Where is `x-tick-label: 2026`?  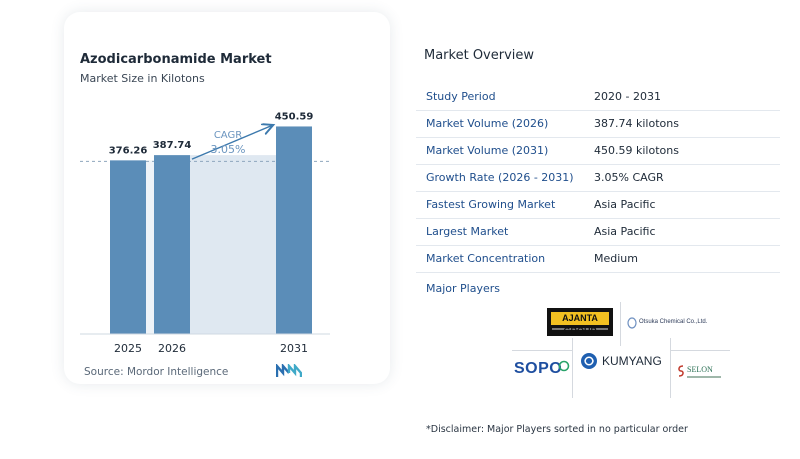
x-tick-label: 2026 is located at coordinates (172, 348).